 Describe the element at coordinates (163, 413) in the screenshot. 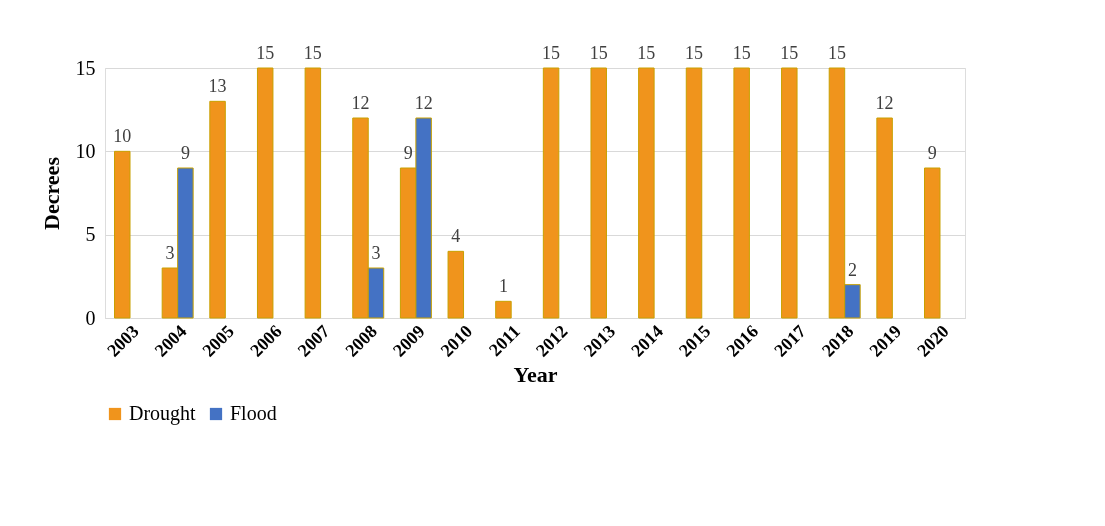

I see `legend-label: Drought` at that location.